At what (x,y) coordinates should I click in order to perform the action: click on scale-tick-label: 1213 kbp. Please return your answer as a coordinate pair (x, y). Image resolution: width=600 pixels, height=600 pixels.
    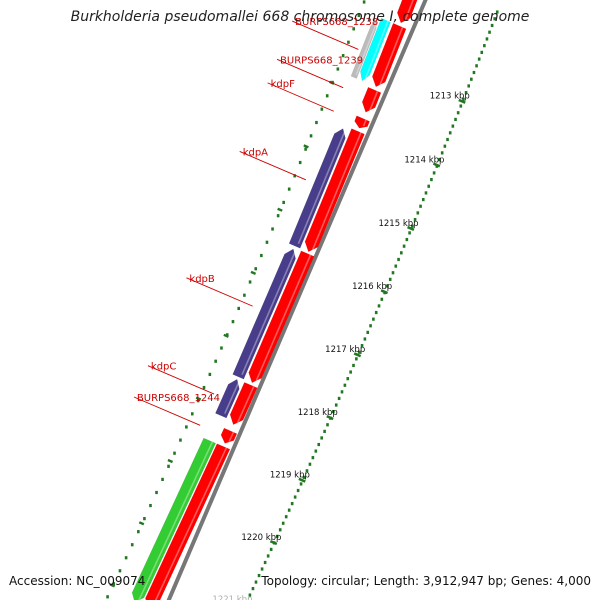
    Looking at the image, I should click on (450, 97).